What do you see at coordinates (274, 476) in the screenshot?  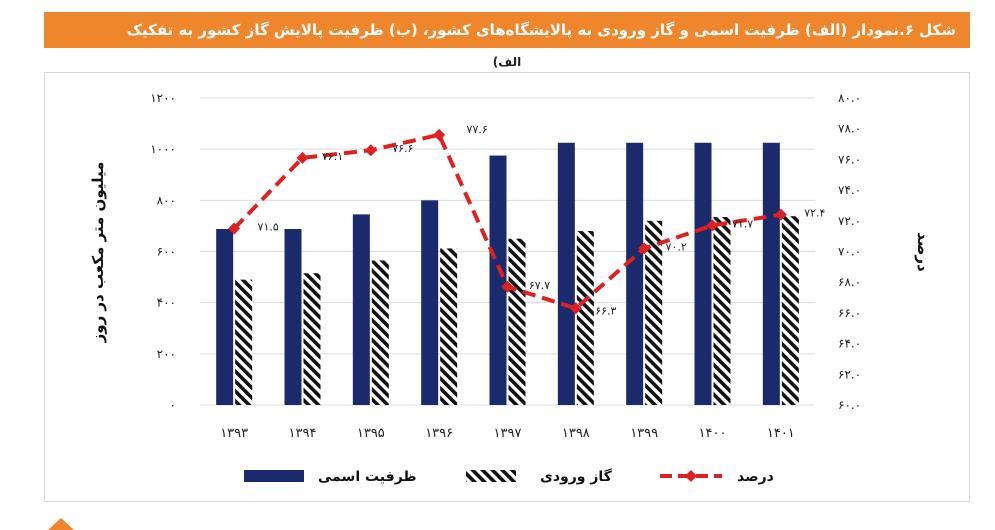 I see `legend-swatch-nominal-capacity` at bounding box center [274, 476].